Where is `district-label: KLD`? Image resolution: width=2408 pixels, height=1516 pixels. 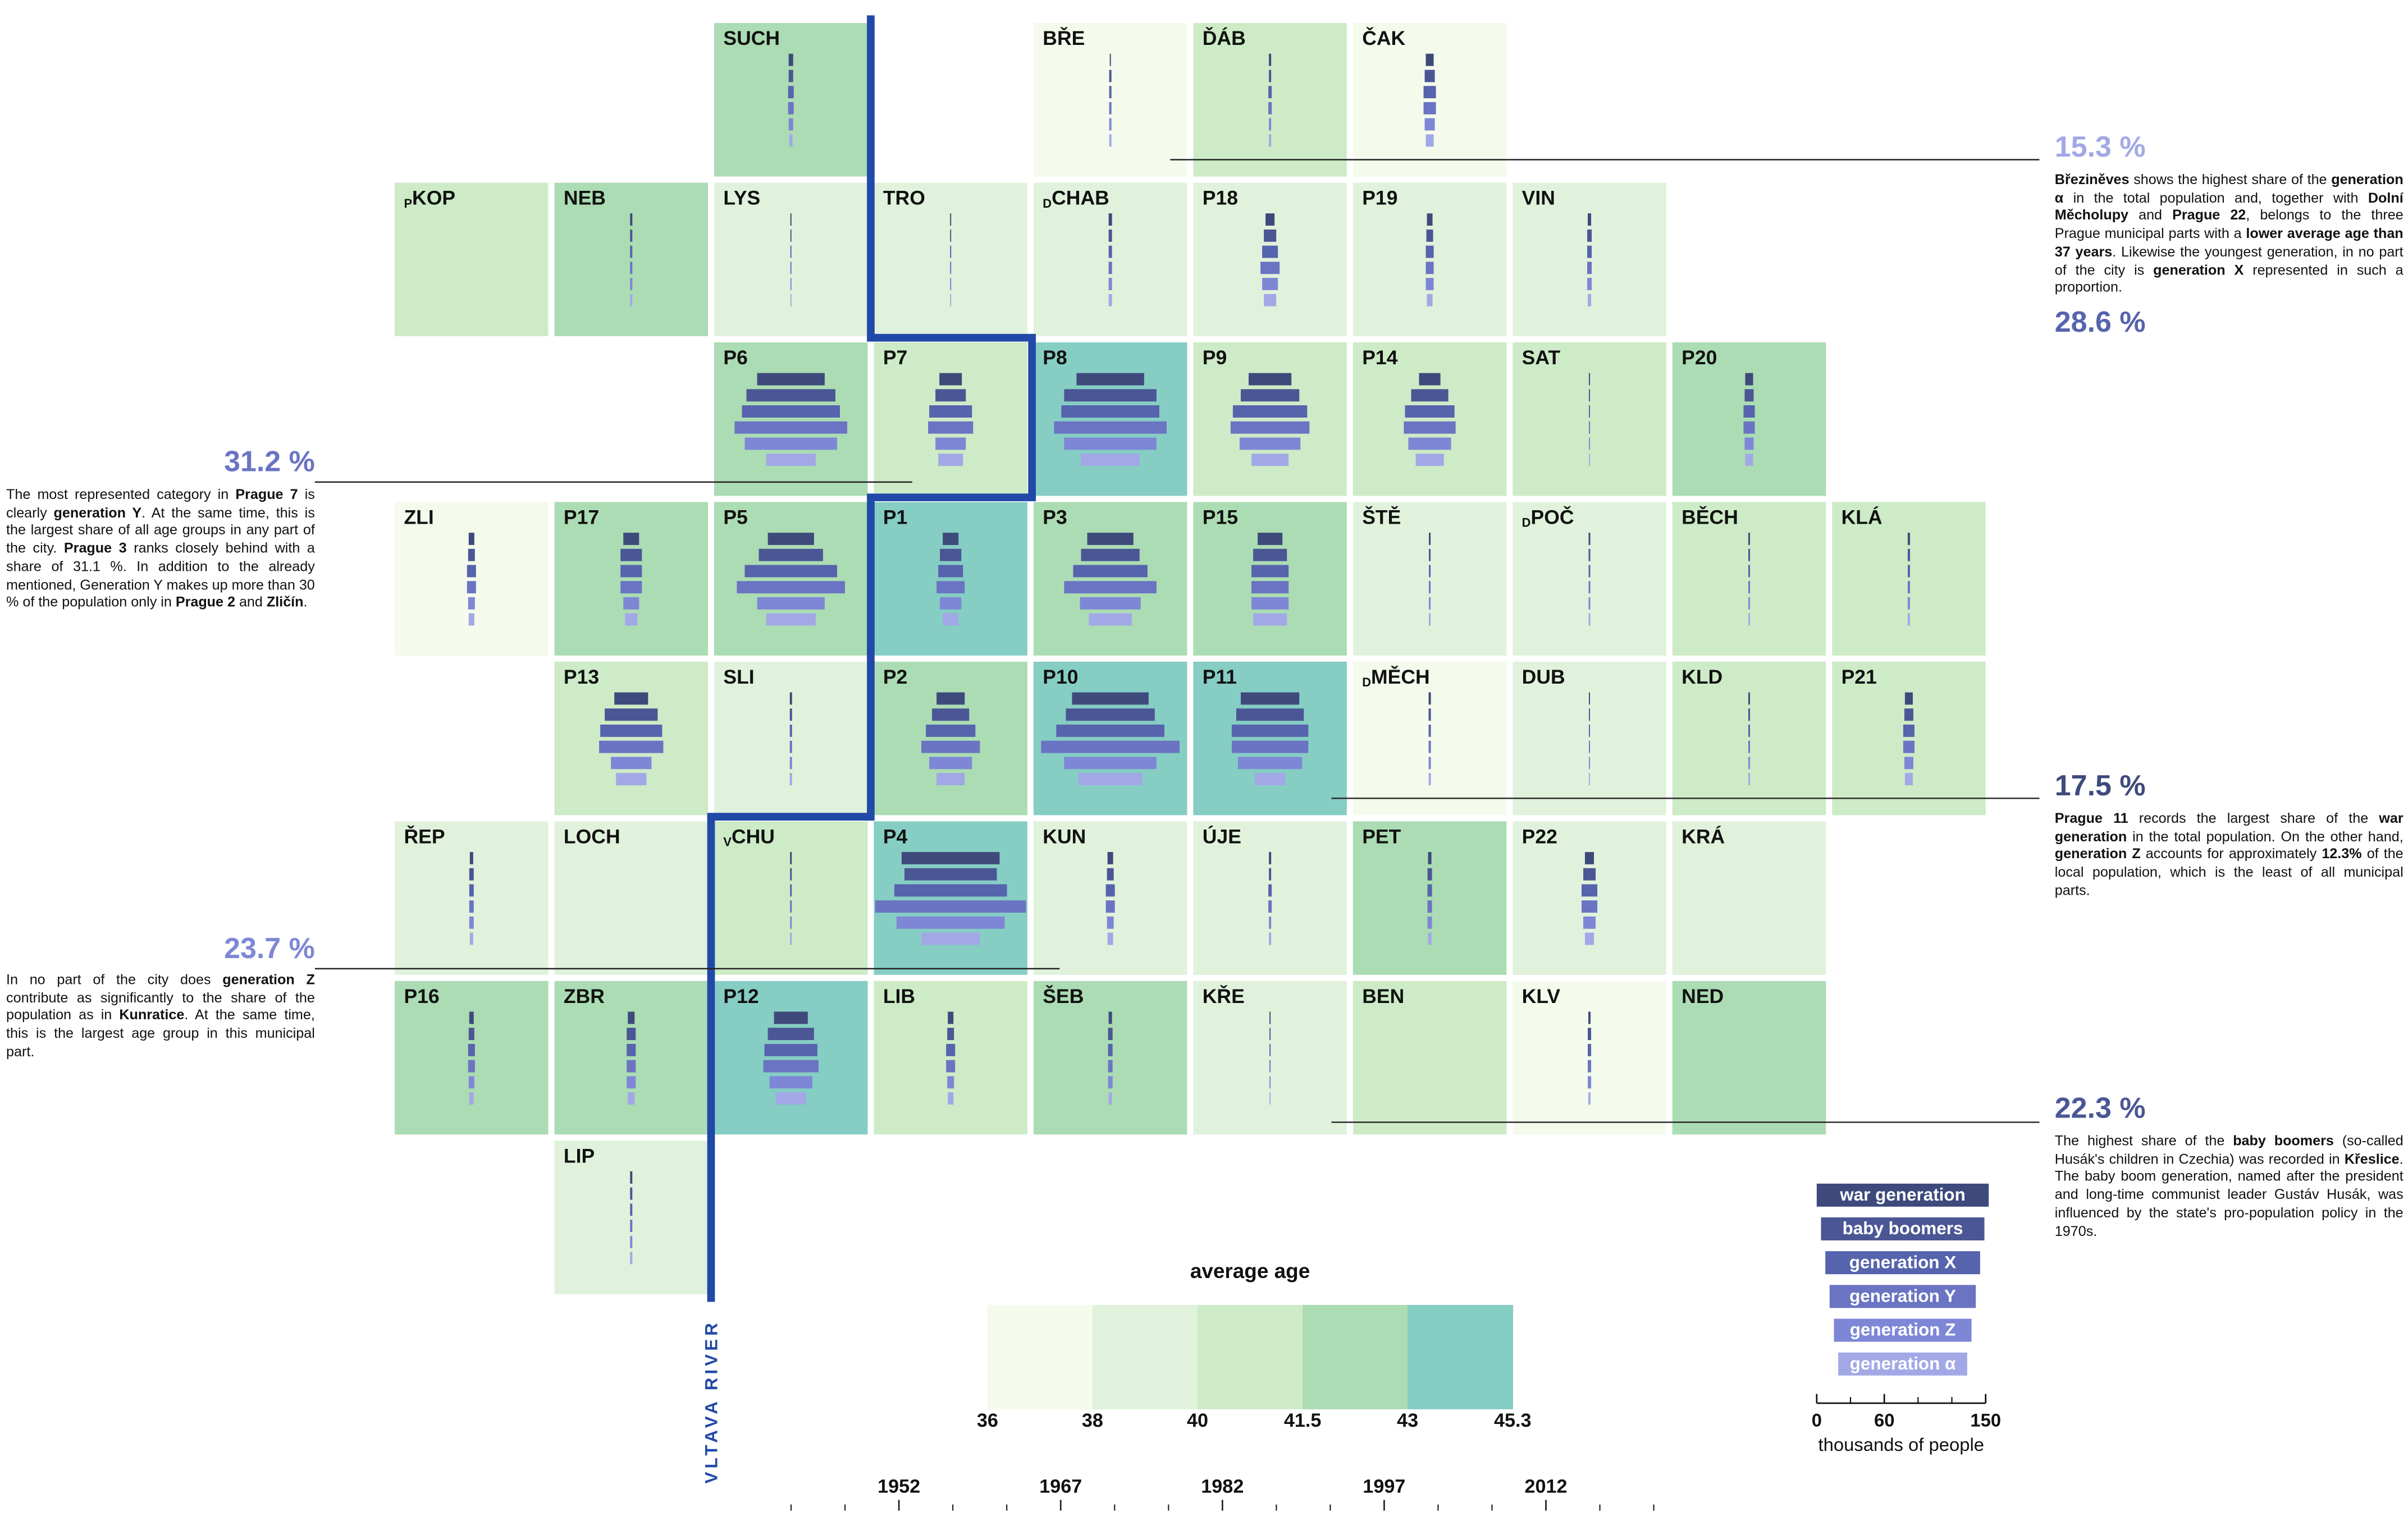 district-label: KLD is located at coordinates (1702, 677).